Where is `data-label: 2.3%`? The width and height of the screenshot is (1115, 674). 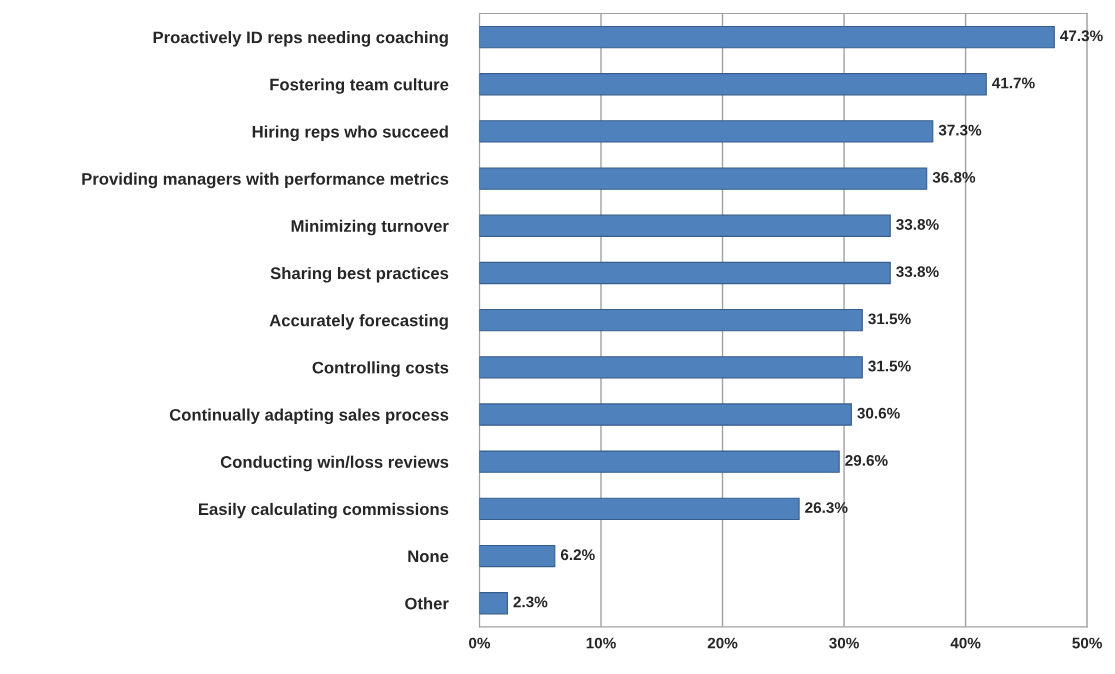 data-label: 2.3% is located at coordinates (530, 602).